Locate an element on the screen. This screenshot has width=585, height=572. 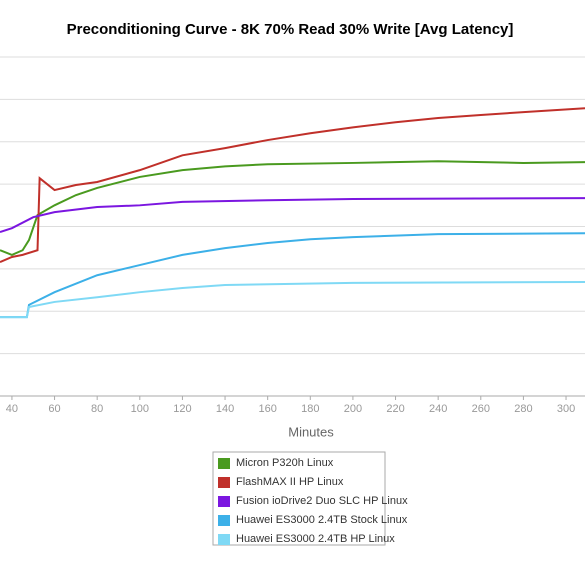
x-tick-label: 220 is located at coordinates (395, 409).